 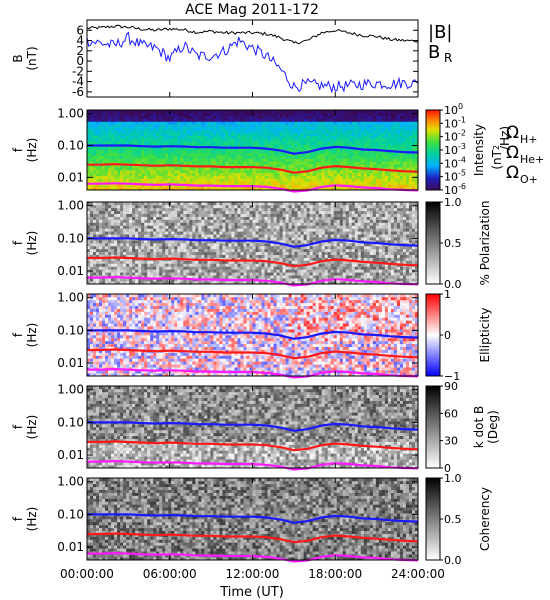 What do you see at coordinates (32, 519) in the screenshot?
I see `coherency-ylabel-bottom: (Hz)` at bounding box center [32, 519].